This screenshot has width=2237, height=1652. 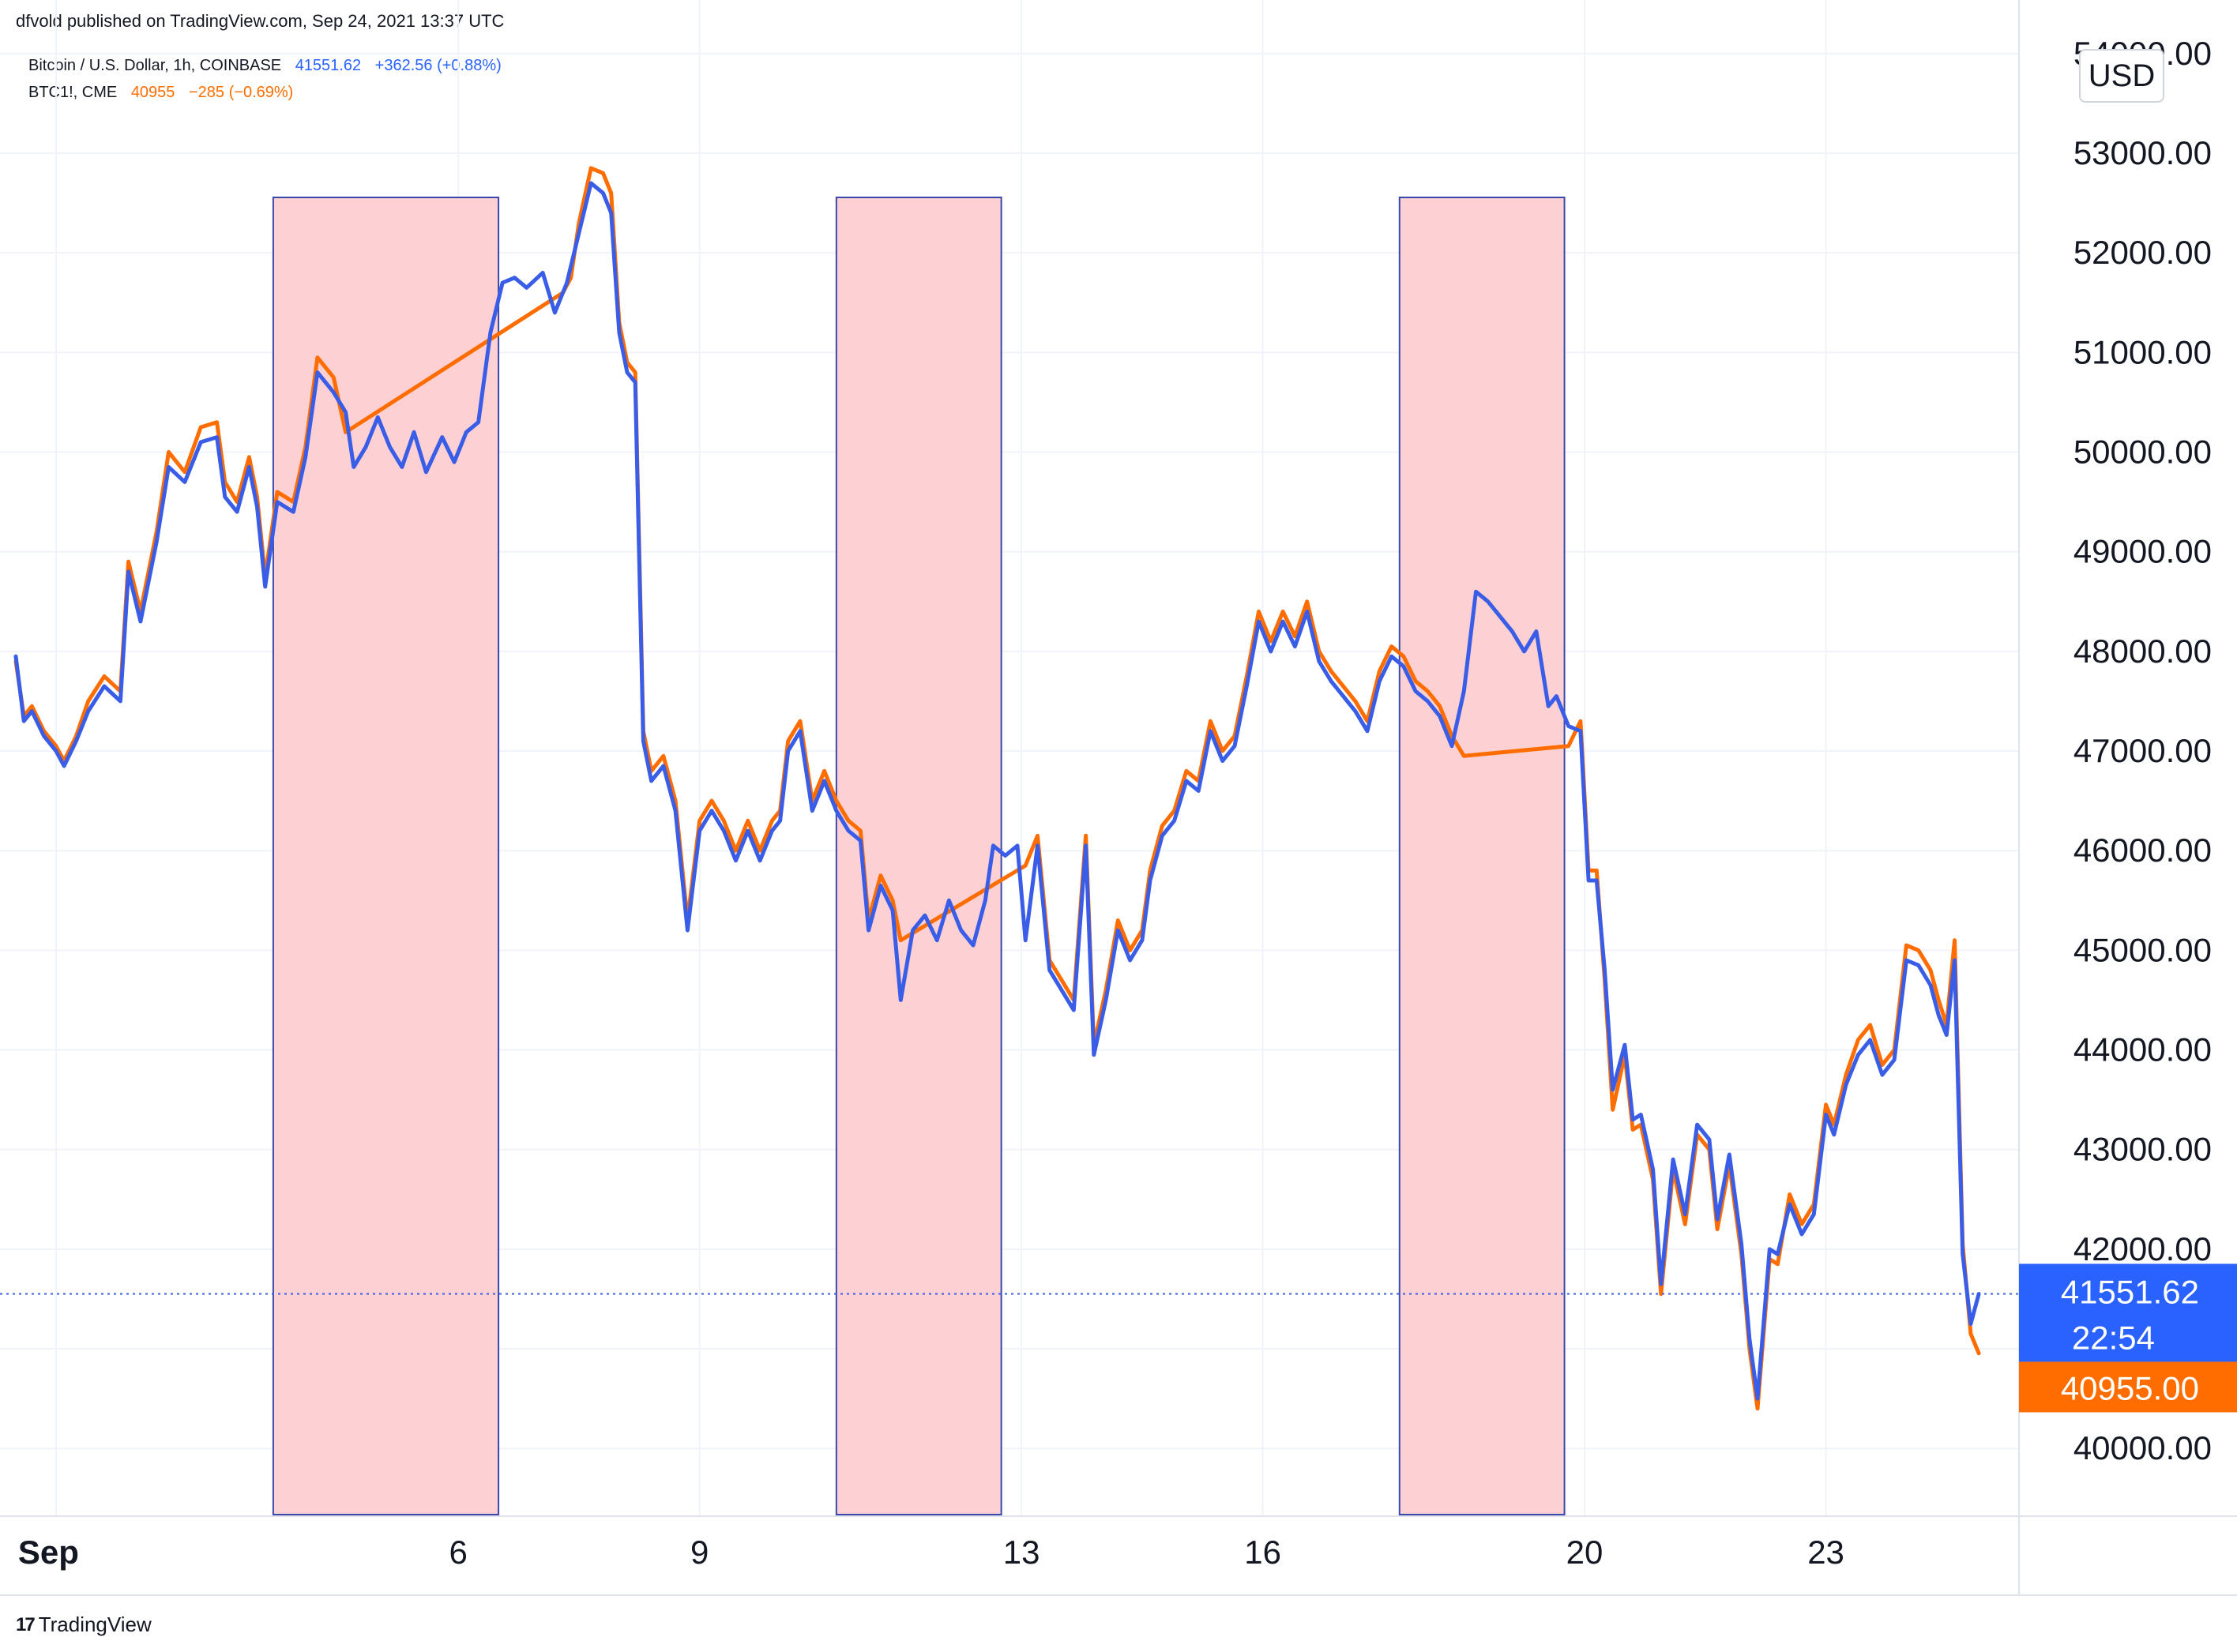 What do you see at coordinates (328, 65) in the screenshot?
I see `legend-btc-price: 41551.62` at bounding box center [328, 65].